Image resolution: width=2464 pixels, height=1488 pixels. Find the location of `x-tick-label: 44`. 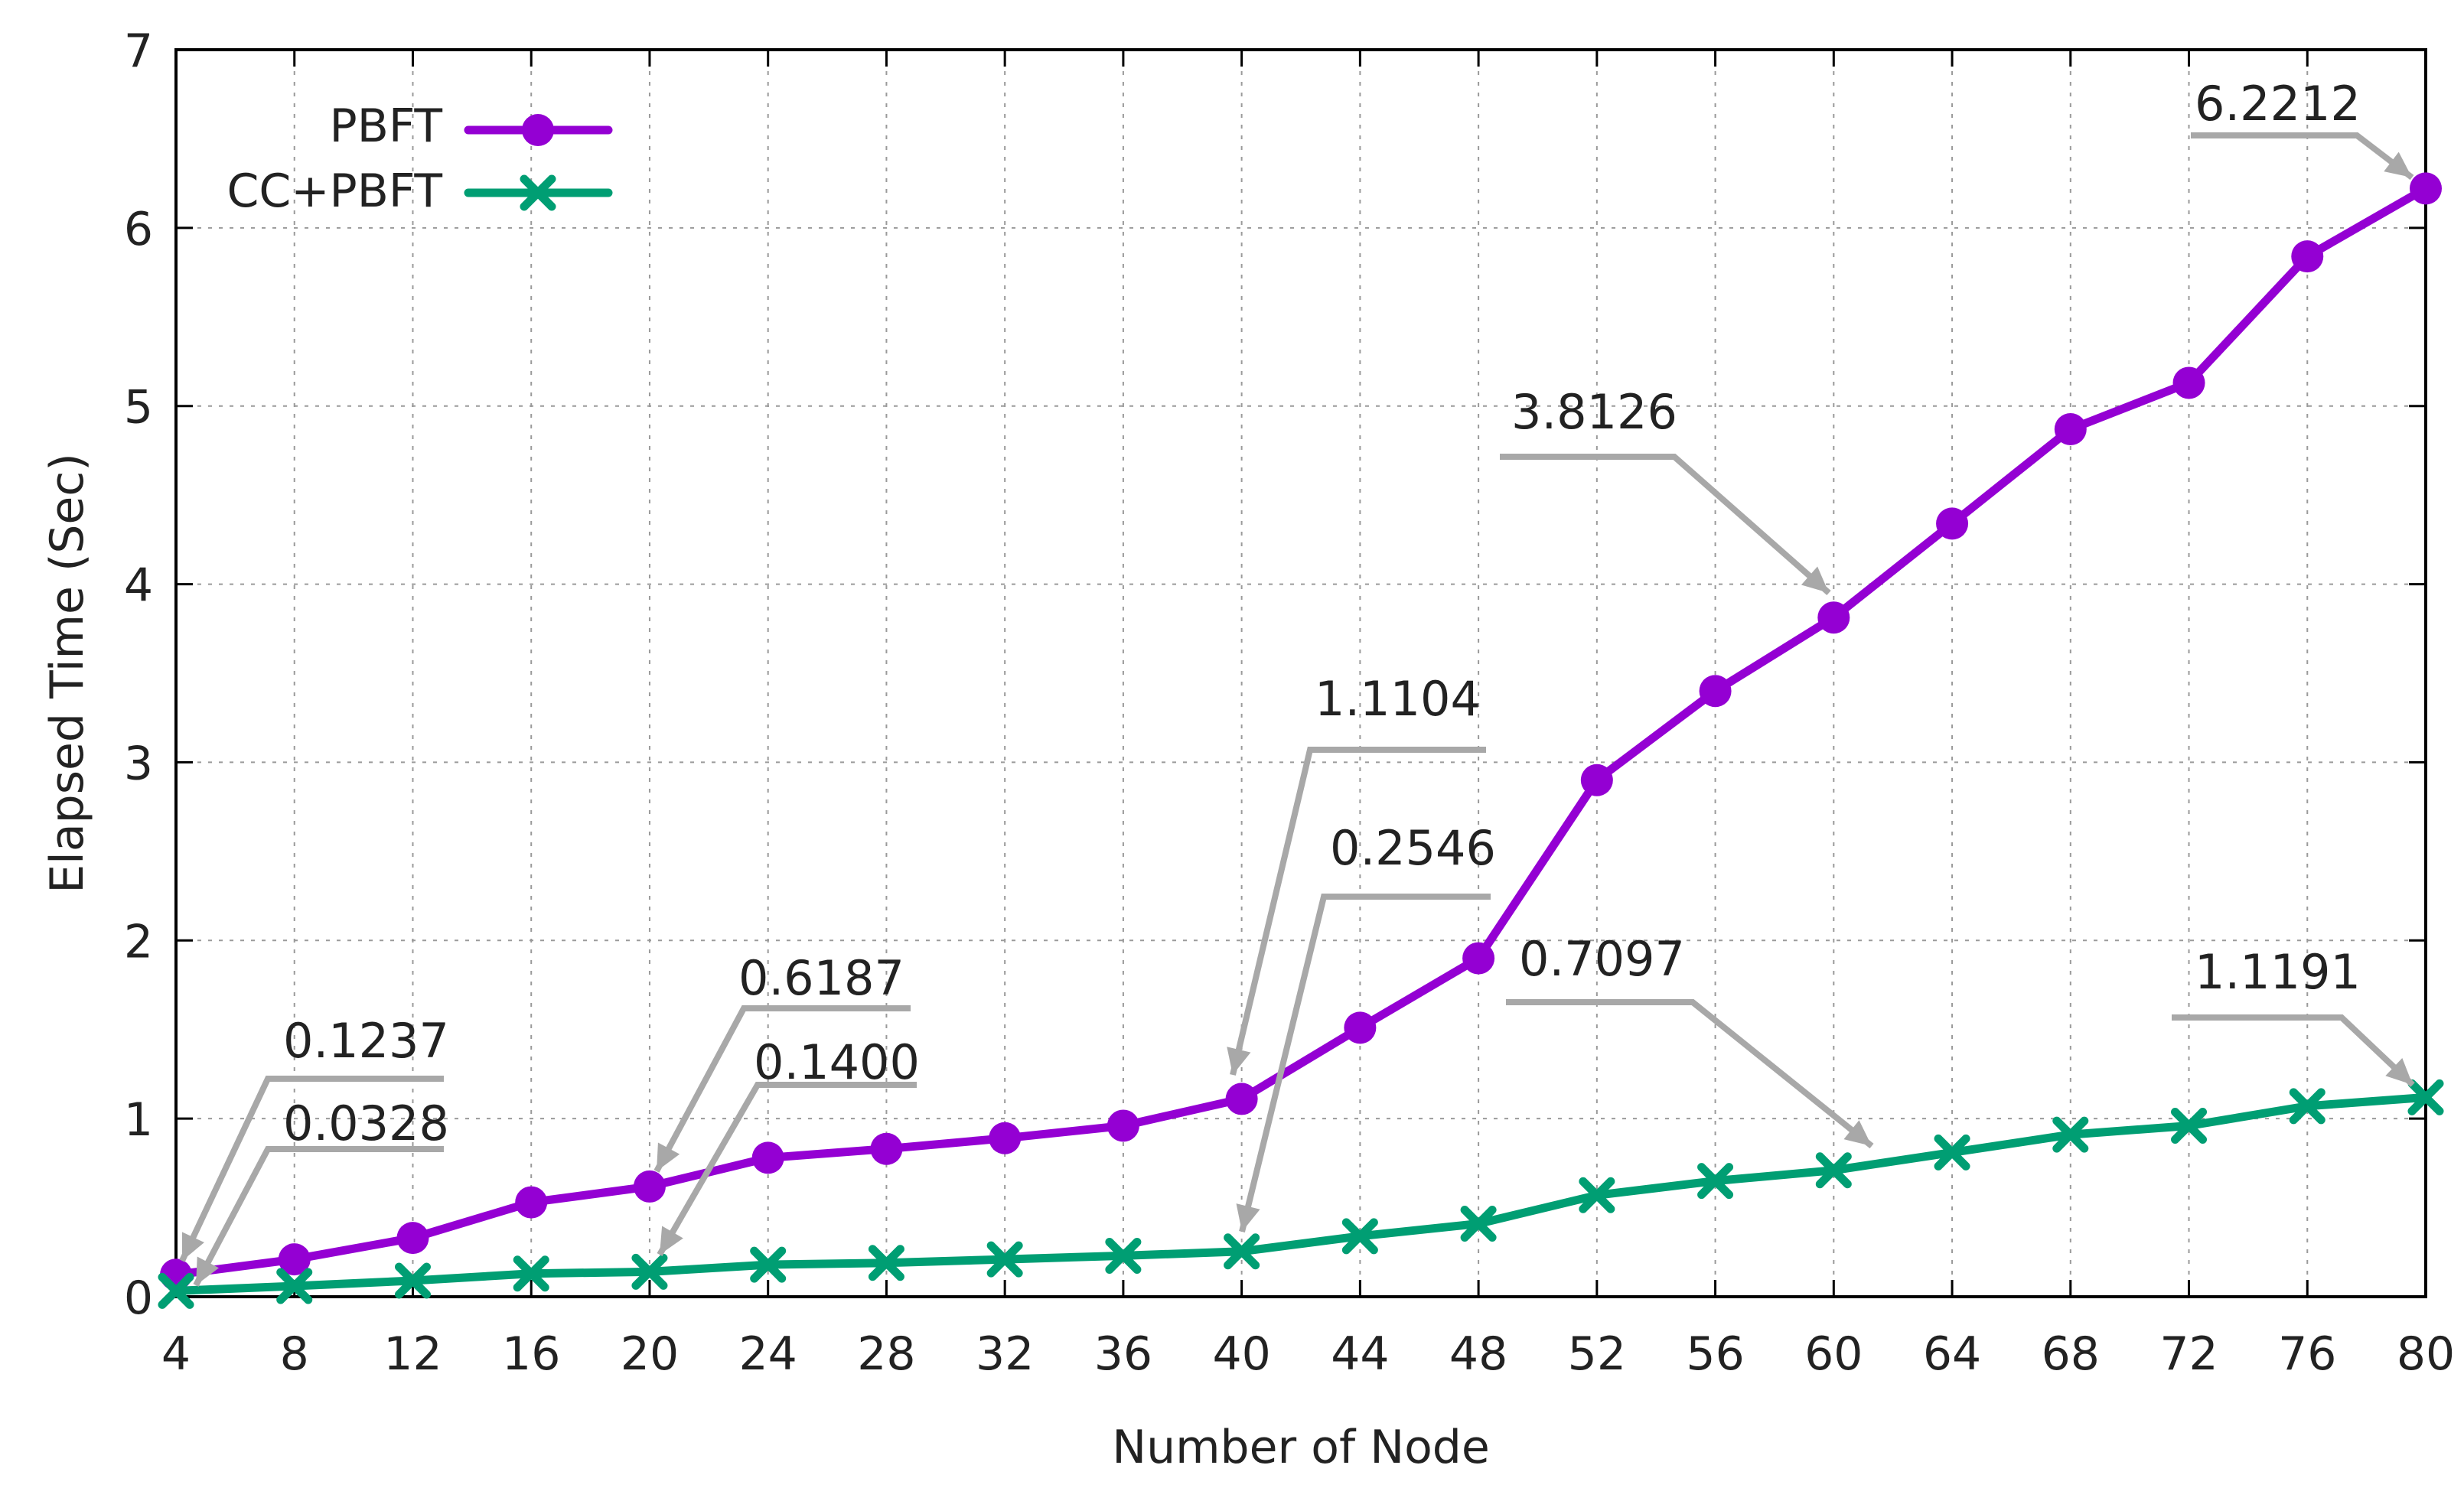

x-tick-label: 44 is located at coordinates (1360, 1354).